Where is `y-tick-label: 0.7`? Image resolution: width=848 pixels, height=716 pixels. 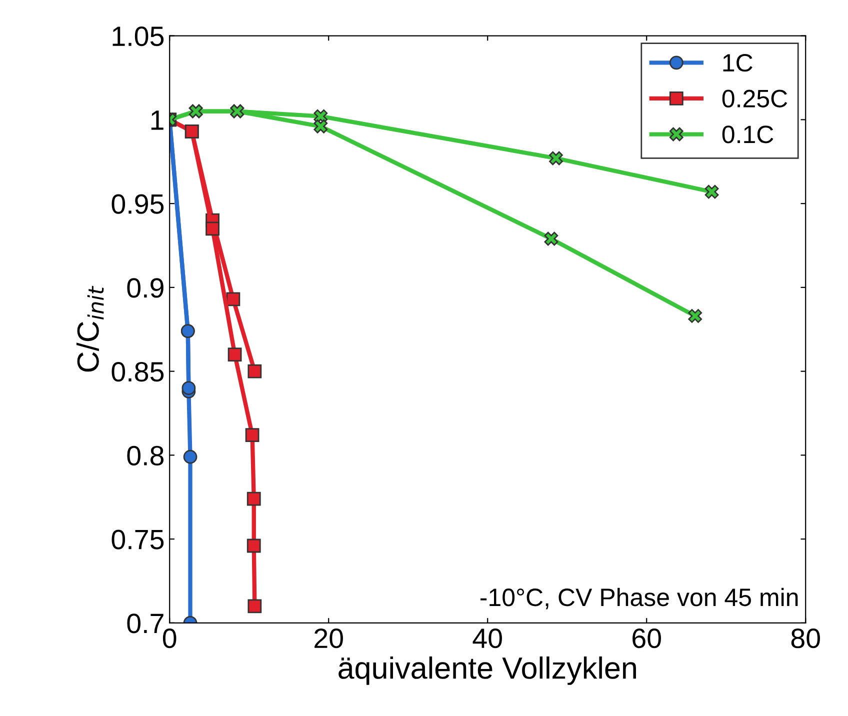 y-tick-label: 0.7 is located at coordinates (145, 624).